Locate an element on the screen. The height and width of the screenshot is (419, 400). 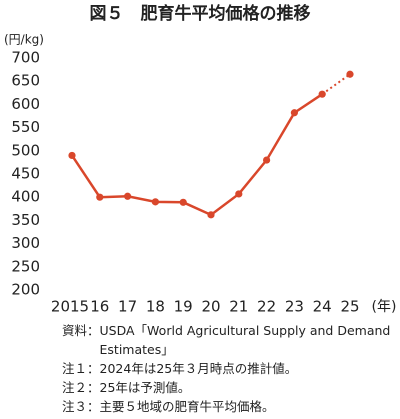
note: 注１： 2024年は25年３月時点の推計値。 is located at coordinates (230, 368).